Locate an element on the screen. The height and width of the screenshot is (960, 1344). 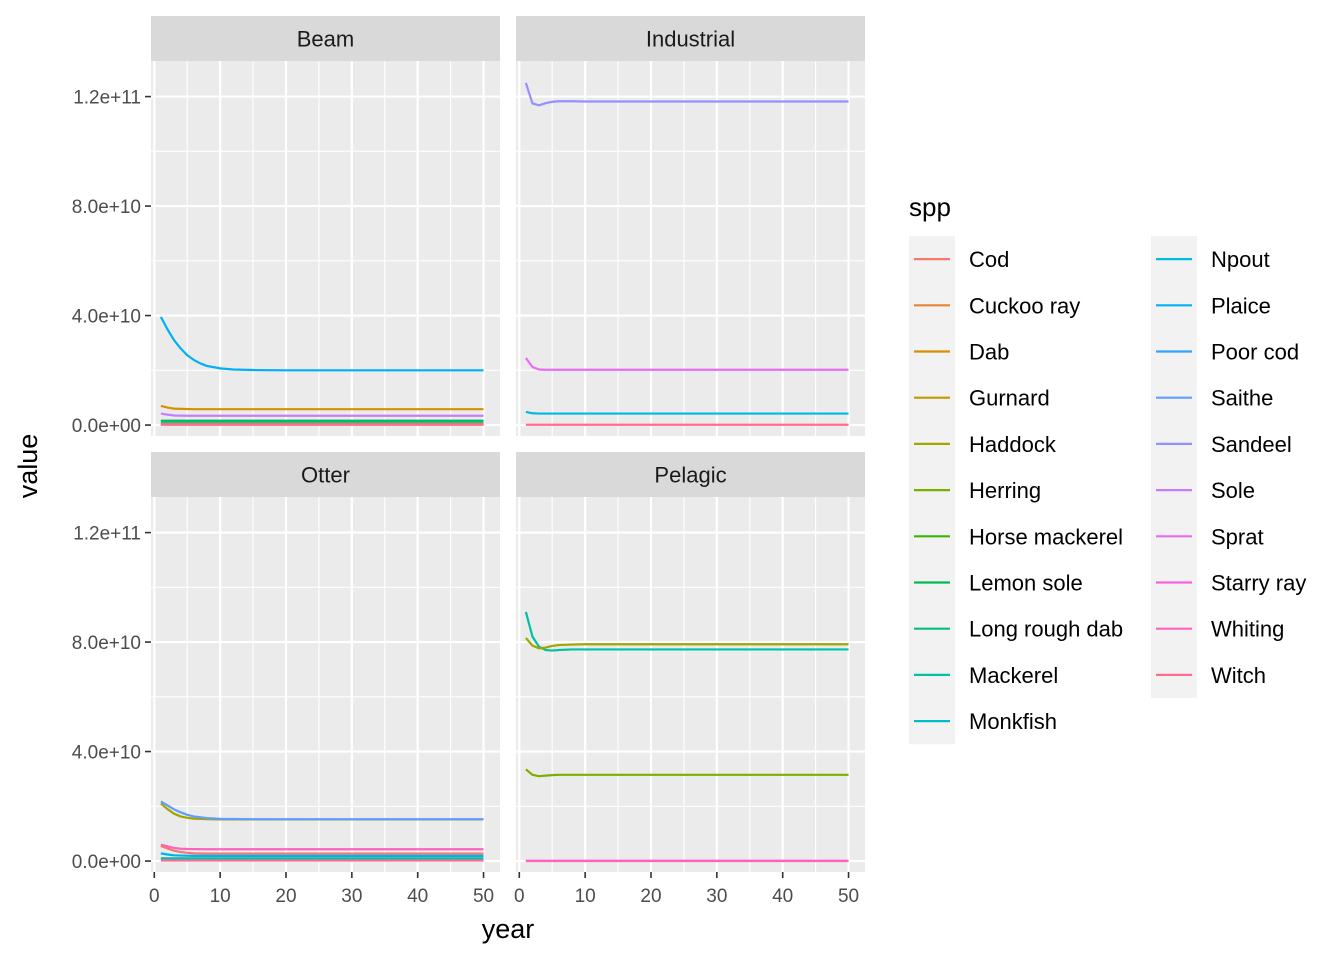
series-line-sole is located at coordinates (322, 414).